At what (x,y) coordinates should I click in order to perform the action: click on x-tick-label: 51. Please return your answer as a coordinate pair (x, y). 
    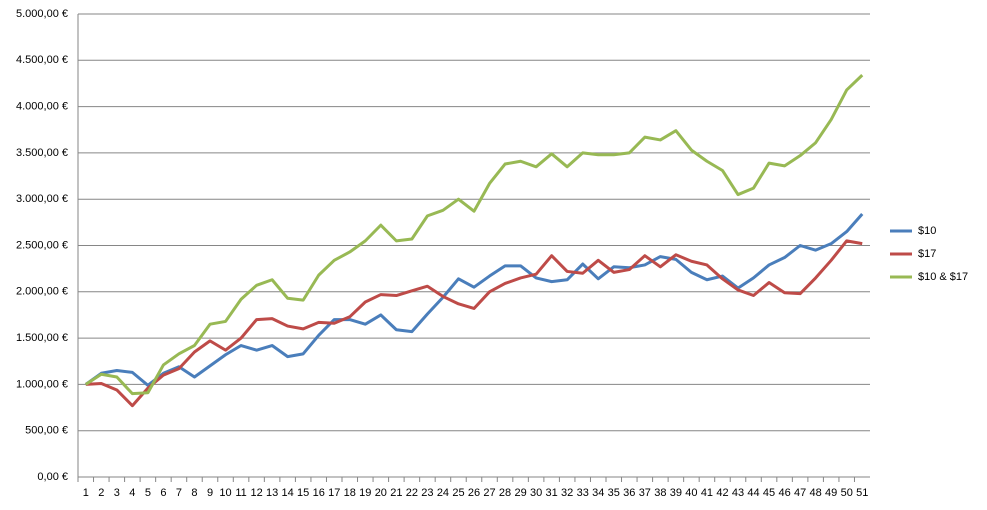
    Looking at the image, I should click on (862, 493).